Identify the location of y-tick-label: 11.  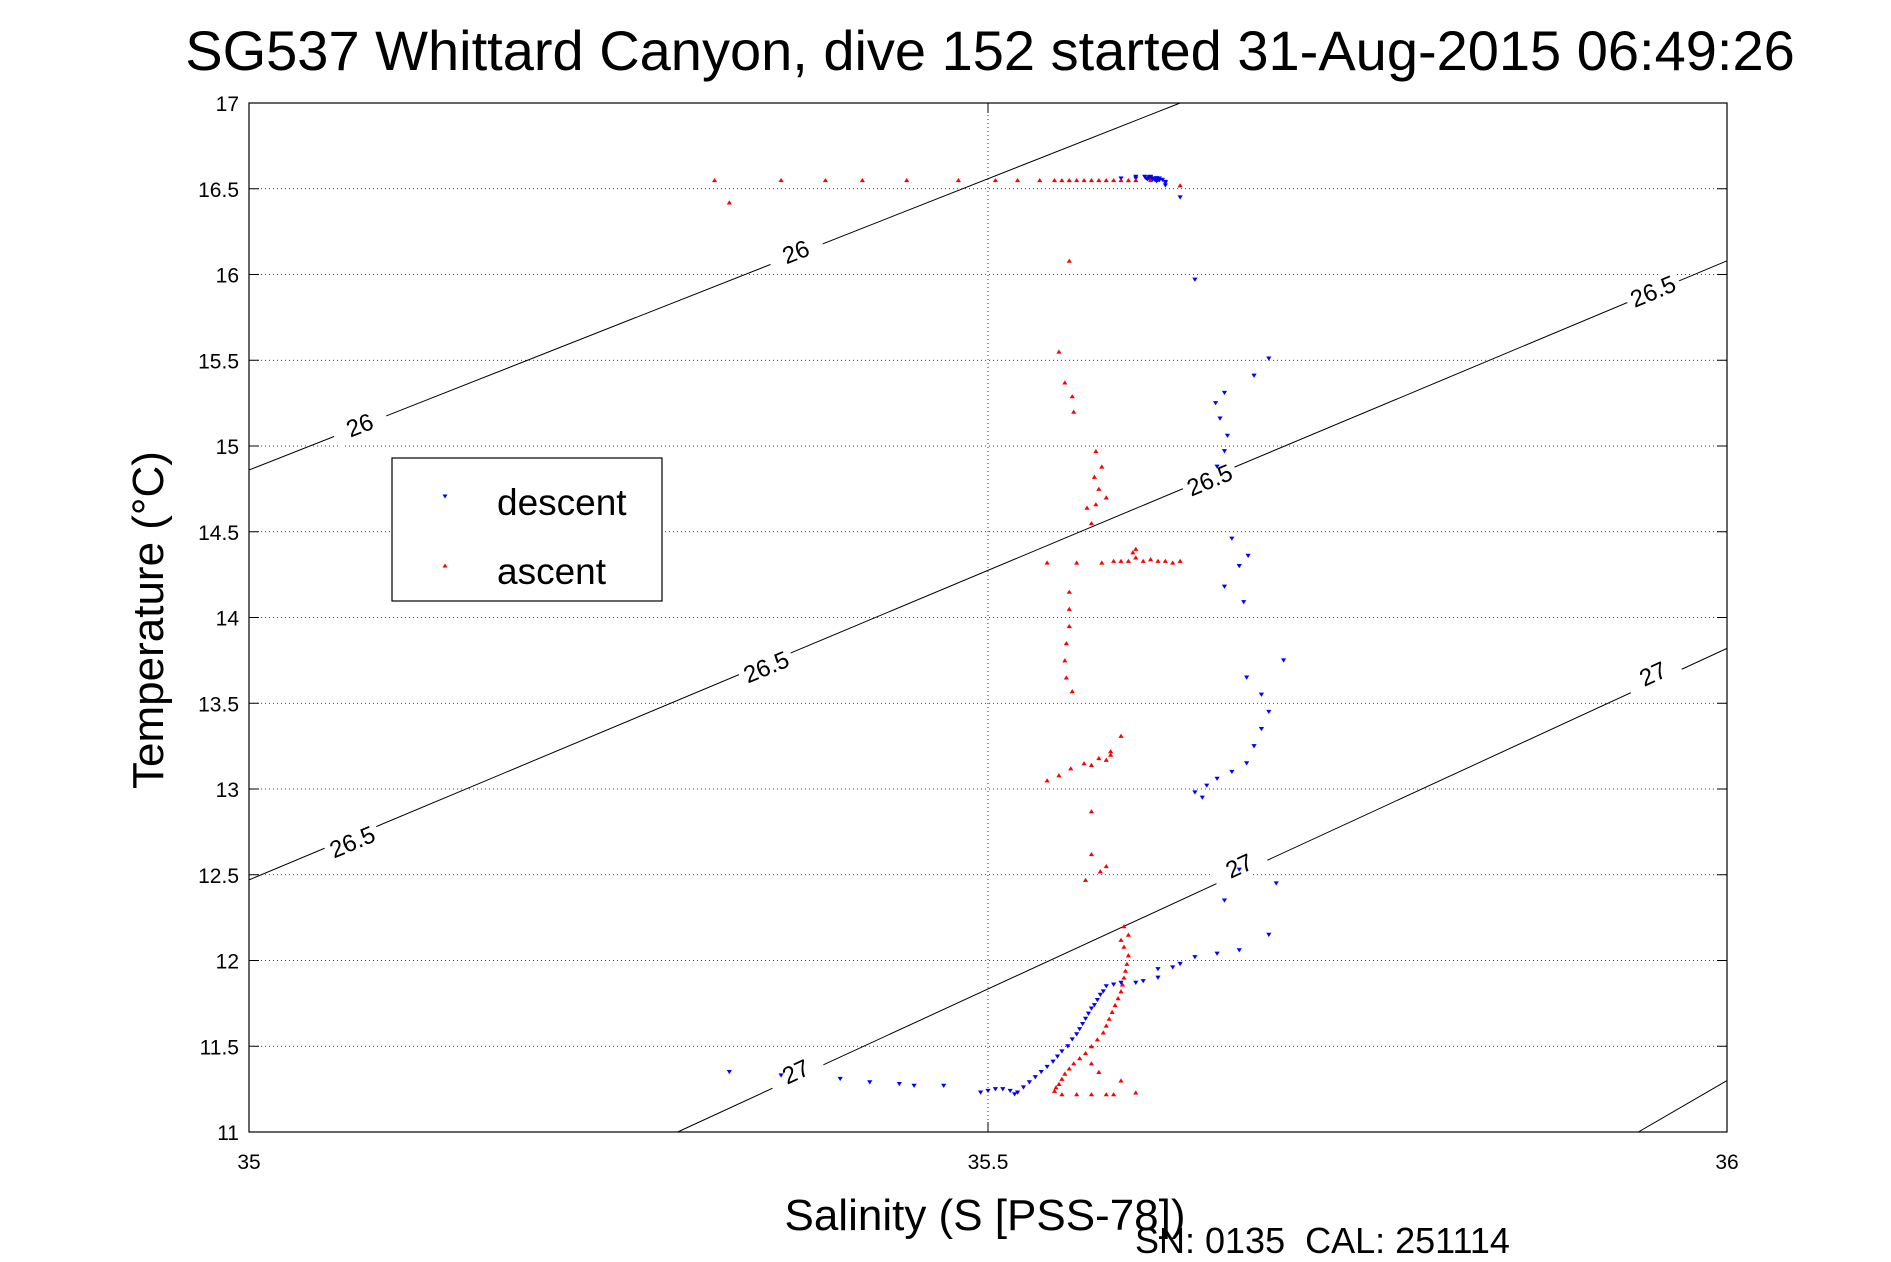
(228, 1133).